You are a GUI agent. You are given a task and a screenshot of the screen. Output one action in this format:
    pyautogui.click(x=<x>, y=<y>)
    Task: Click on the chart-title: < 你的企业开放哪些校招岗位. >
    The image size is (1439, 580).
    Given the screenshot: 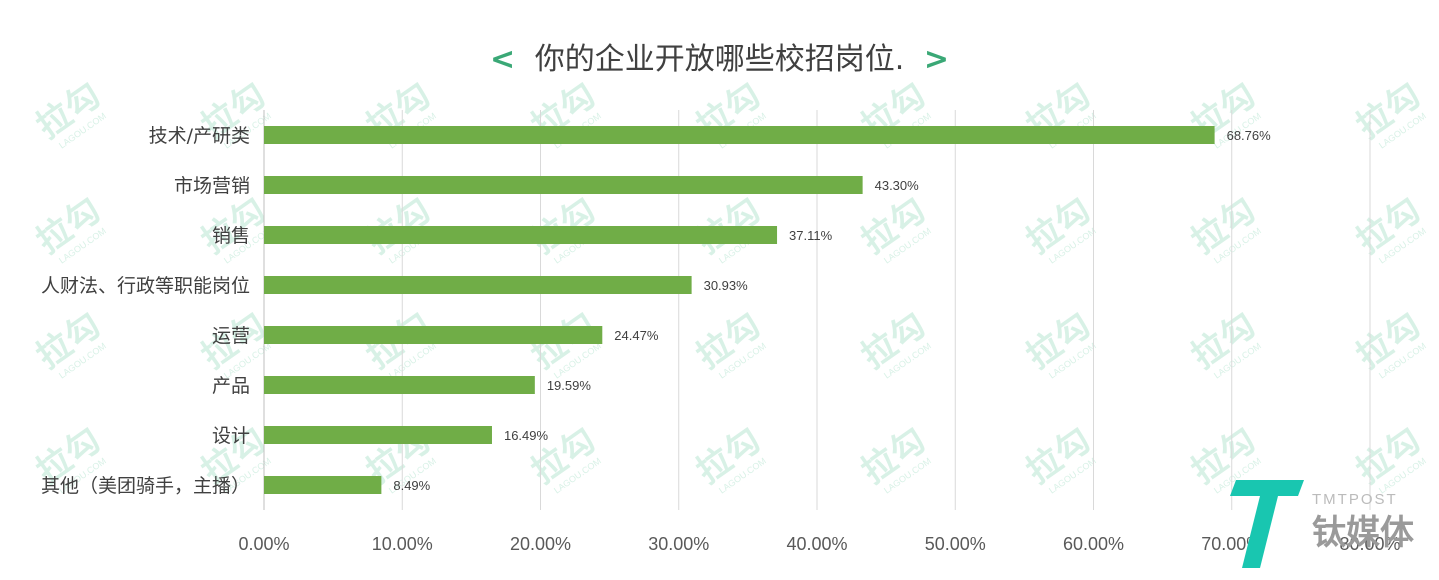 What is the action you would take?
    pyautogui.click(x=719, y=60)
    